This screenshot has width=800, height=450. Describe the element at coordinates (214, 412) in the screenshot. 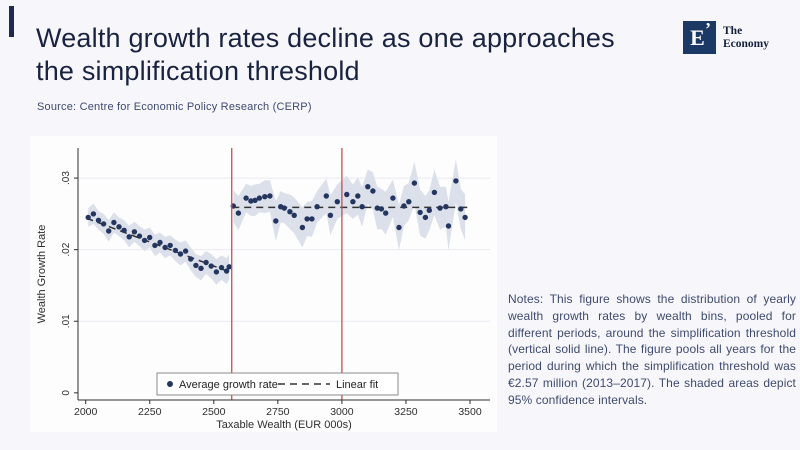

I see `svg-text: 2500` at that location.